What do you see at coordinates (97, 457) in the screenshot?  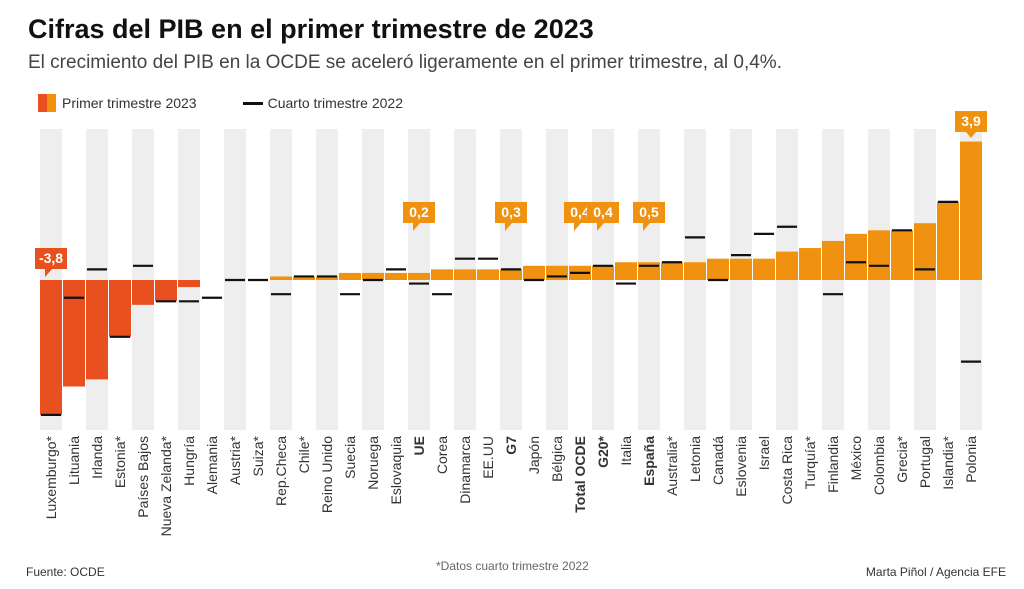 I see `category-label: Irlanda` at bounding box center [97, 457].